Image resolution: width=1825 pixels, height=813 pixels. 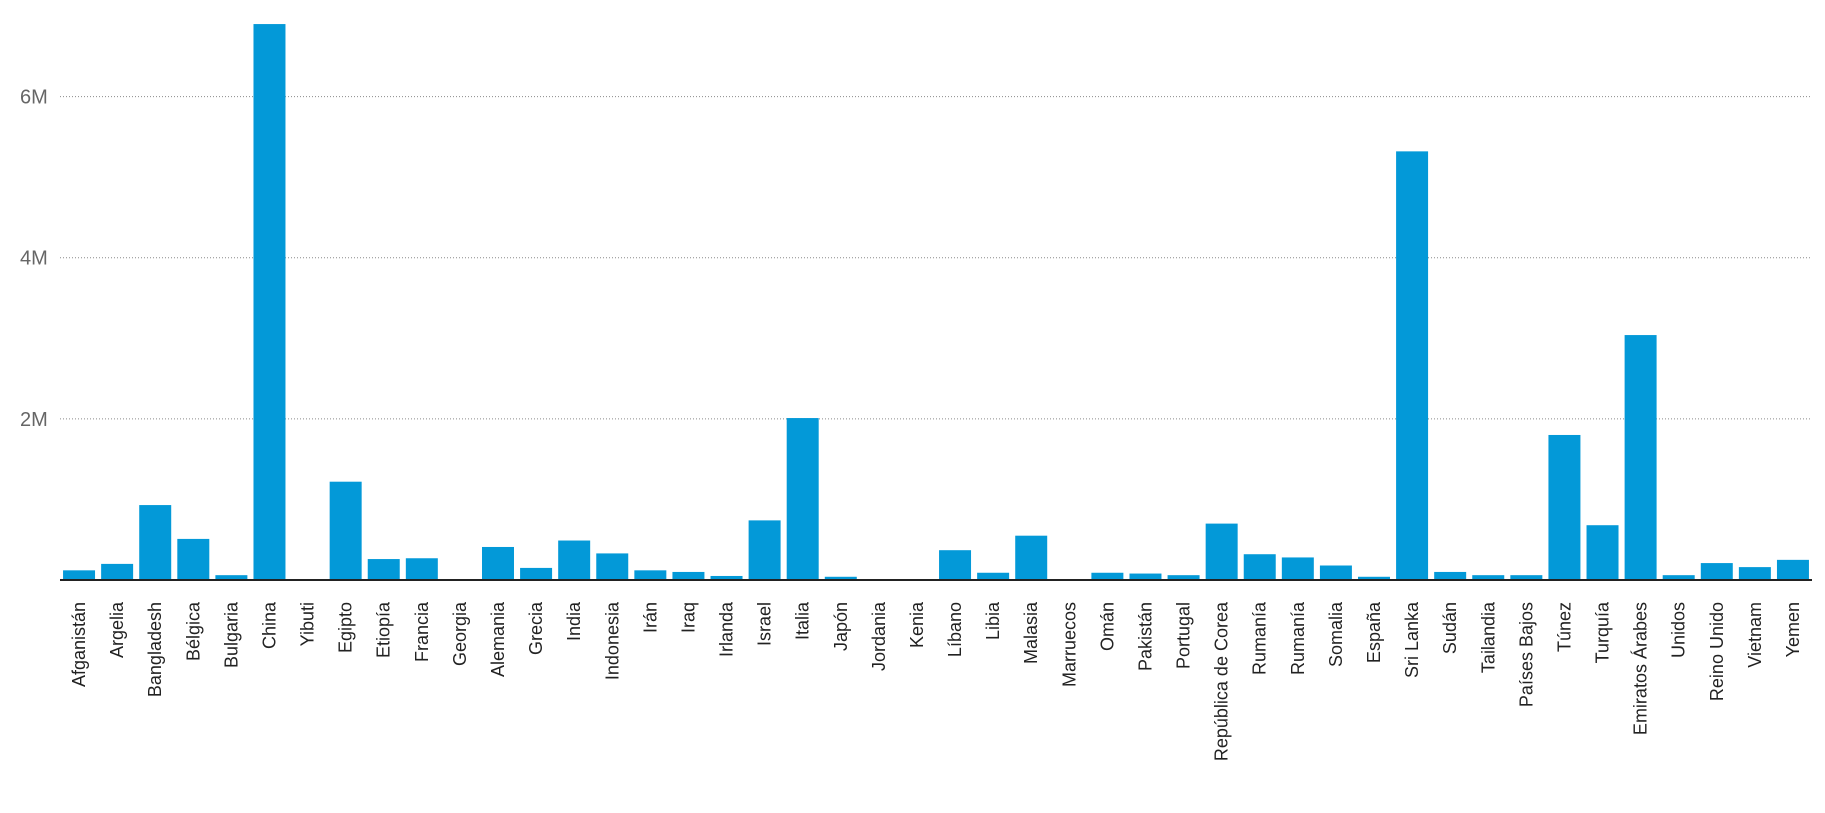 I want to click on x-tick-label: Iraq, so click(x=688, y=617).